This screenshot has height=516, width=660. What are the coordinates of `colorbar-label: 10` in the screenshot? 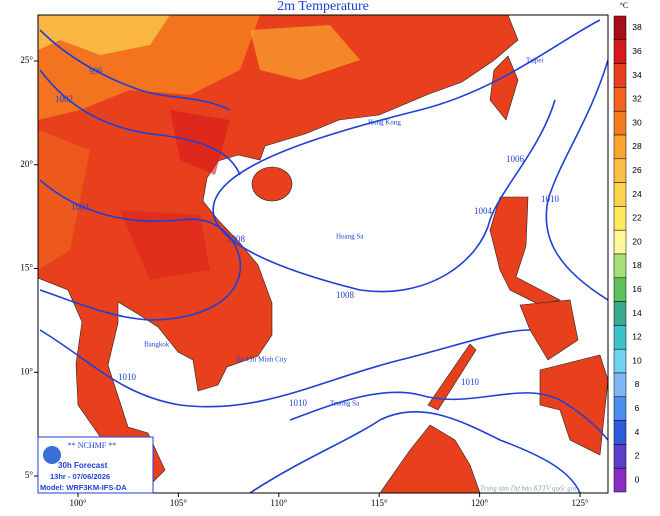 It's located at (637, 360).